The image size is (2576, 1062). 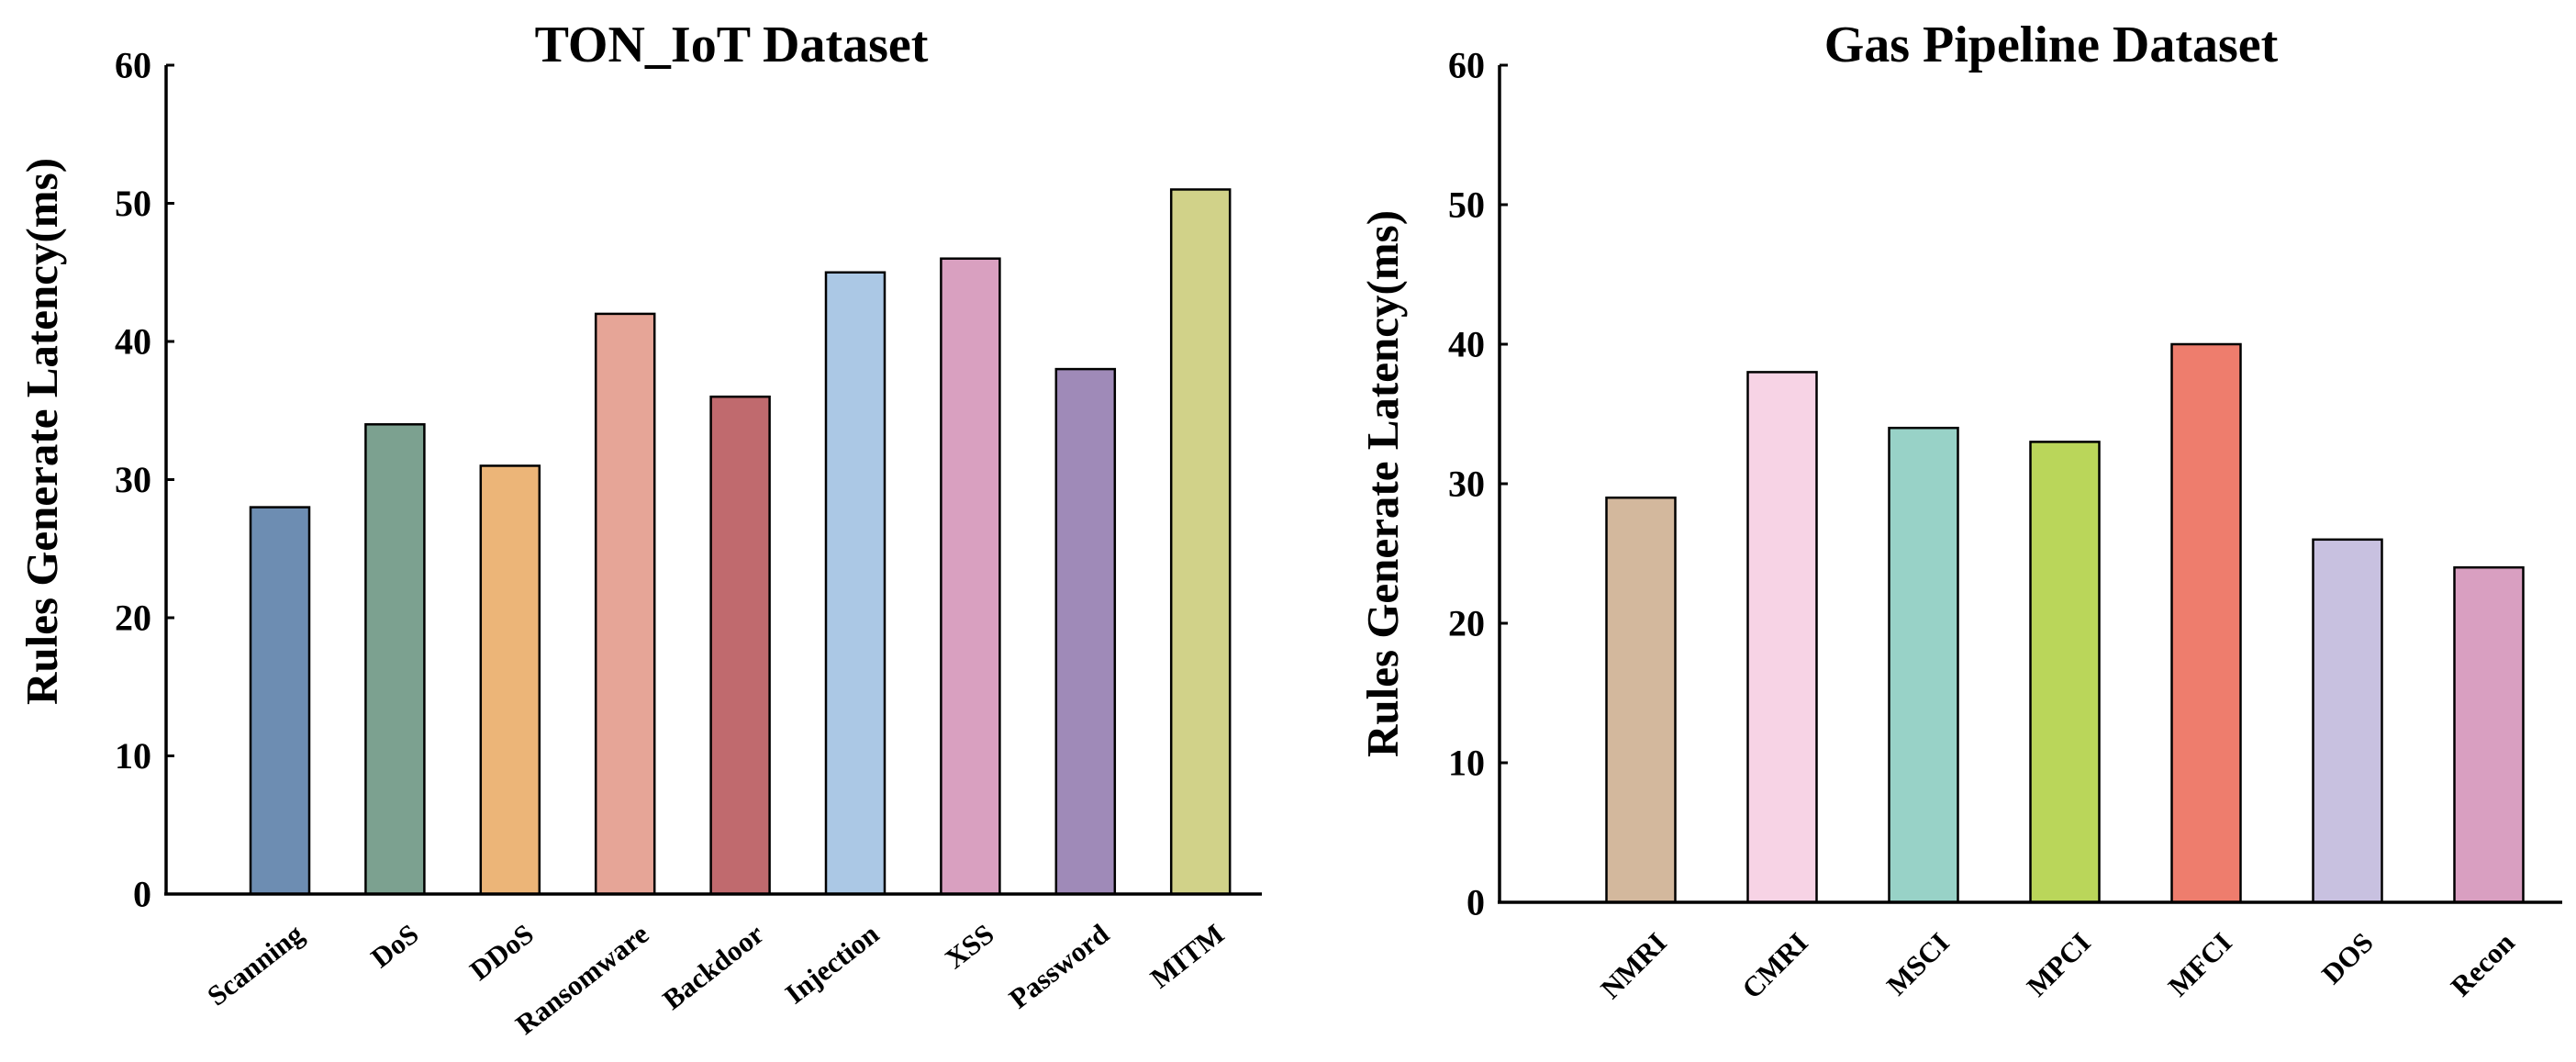 What do you see at coordinates (2489, 734) in the screenshot?
I see `bar-recon` at bounding box center [2489, 734].